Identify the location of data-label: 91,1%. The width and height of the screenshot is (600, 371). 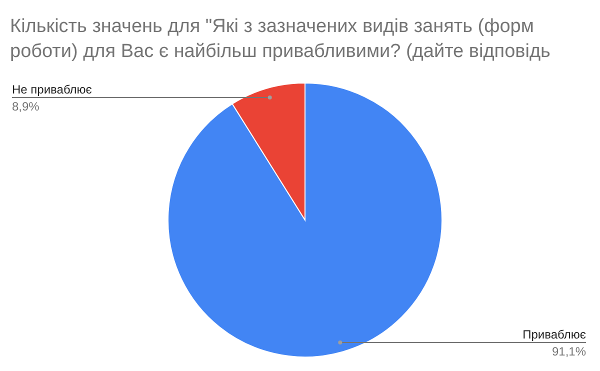
(569, 351).